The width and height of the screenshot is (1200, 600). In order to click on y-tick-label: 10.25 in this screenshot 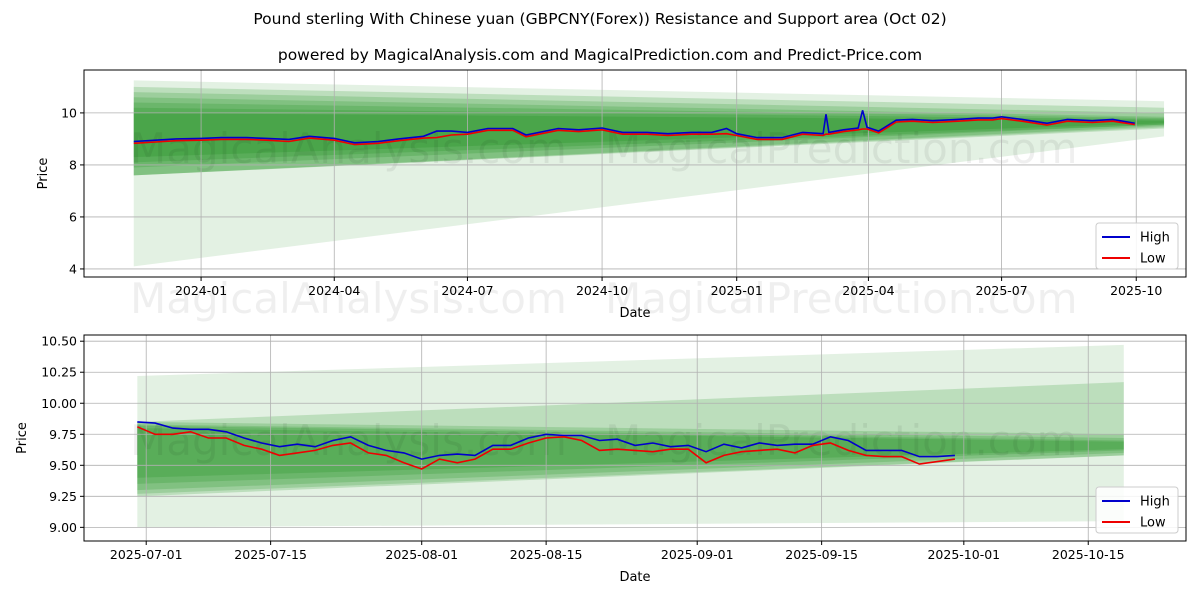, I will do `click(59, 372)`.